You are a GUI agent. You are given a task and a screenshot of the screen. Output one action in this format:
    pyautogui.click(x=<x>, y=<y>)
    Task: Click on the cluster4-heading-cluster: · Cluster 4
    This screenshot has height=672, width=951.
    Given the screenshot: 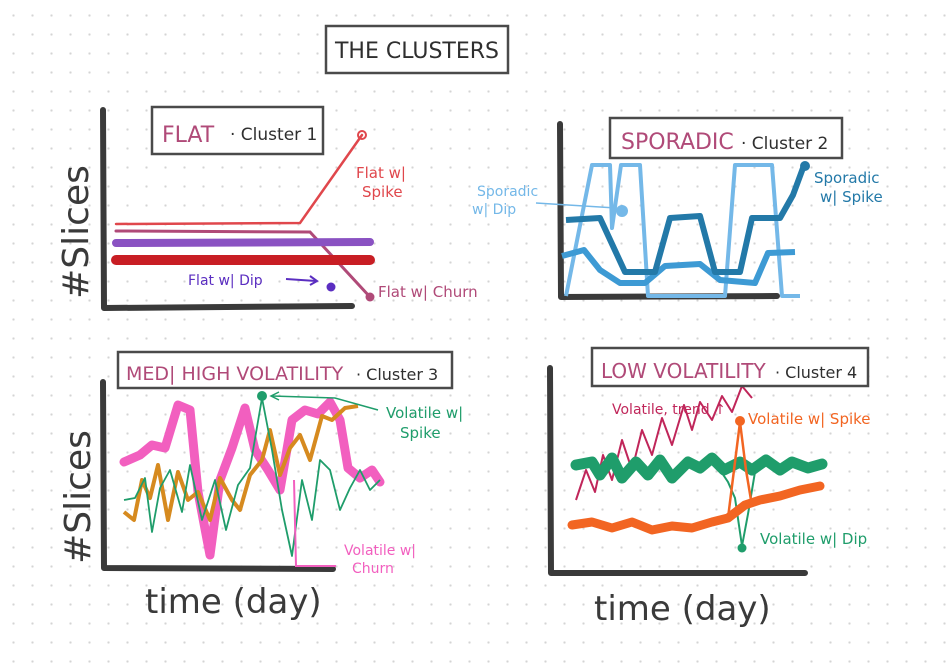 What is the action you would take?
    pyautogui.click(x=816, y=372)
    